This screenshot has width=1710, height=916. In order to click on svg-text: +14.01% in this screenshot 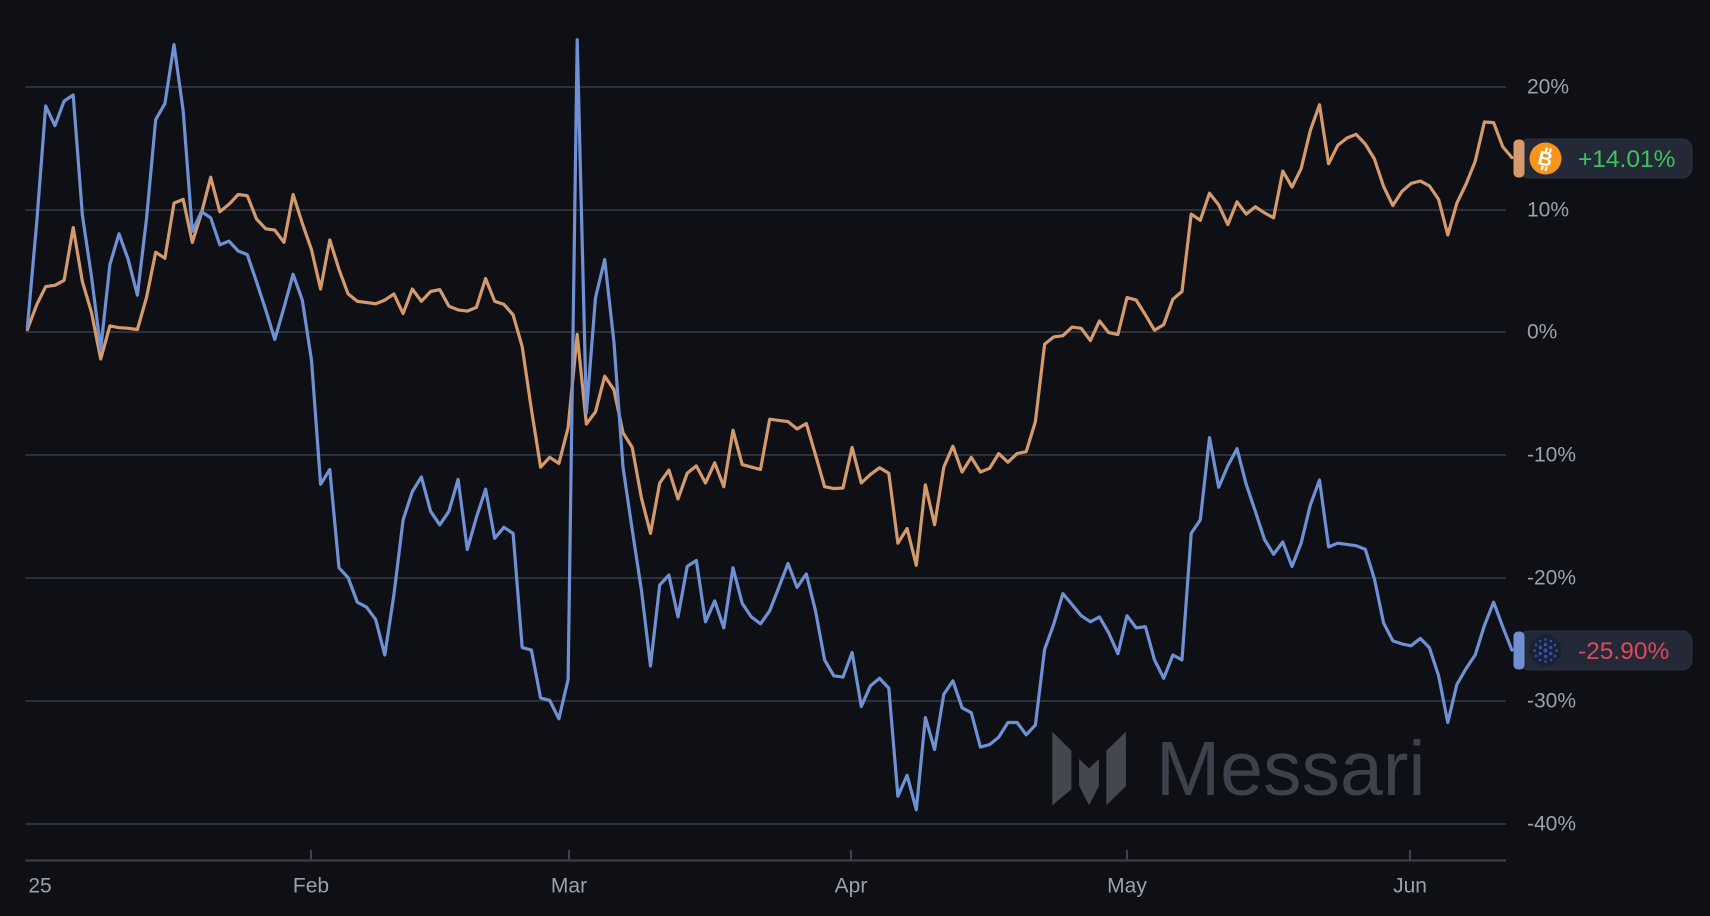, I will do `click(1626, 159)`.